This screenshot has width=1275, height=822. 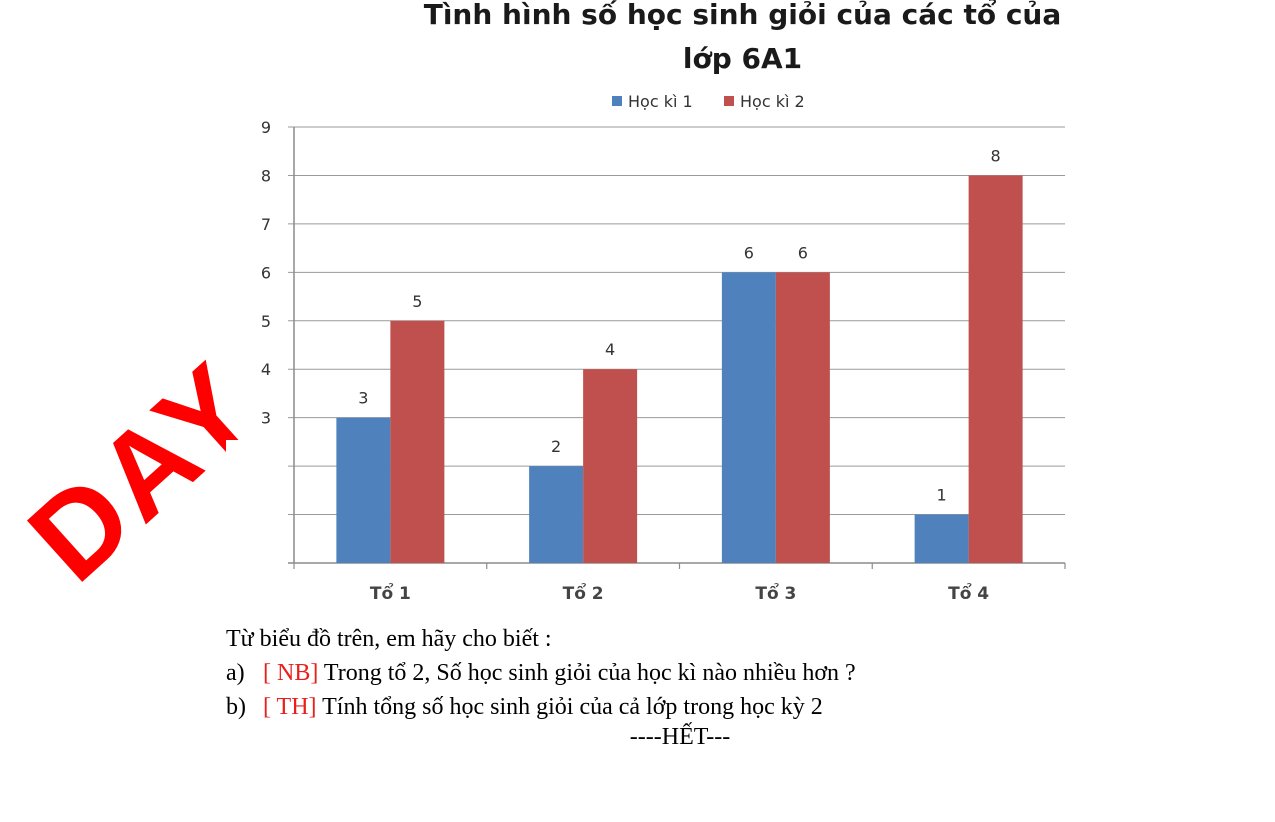 I want to click on data-label: 2, so click(x=556, y=446).